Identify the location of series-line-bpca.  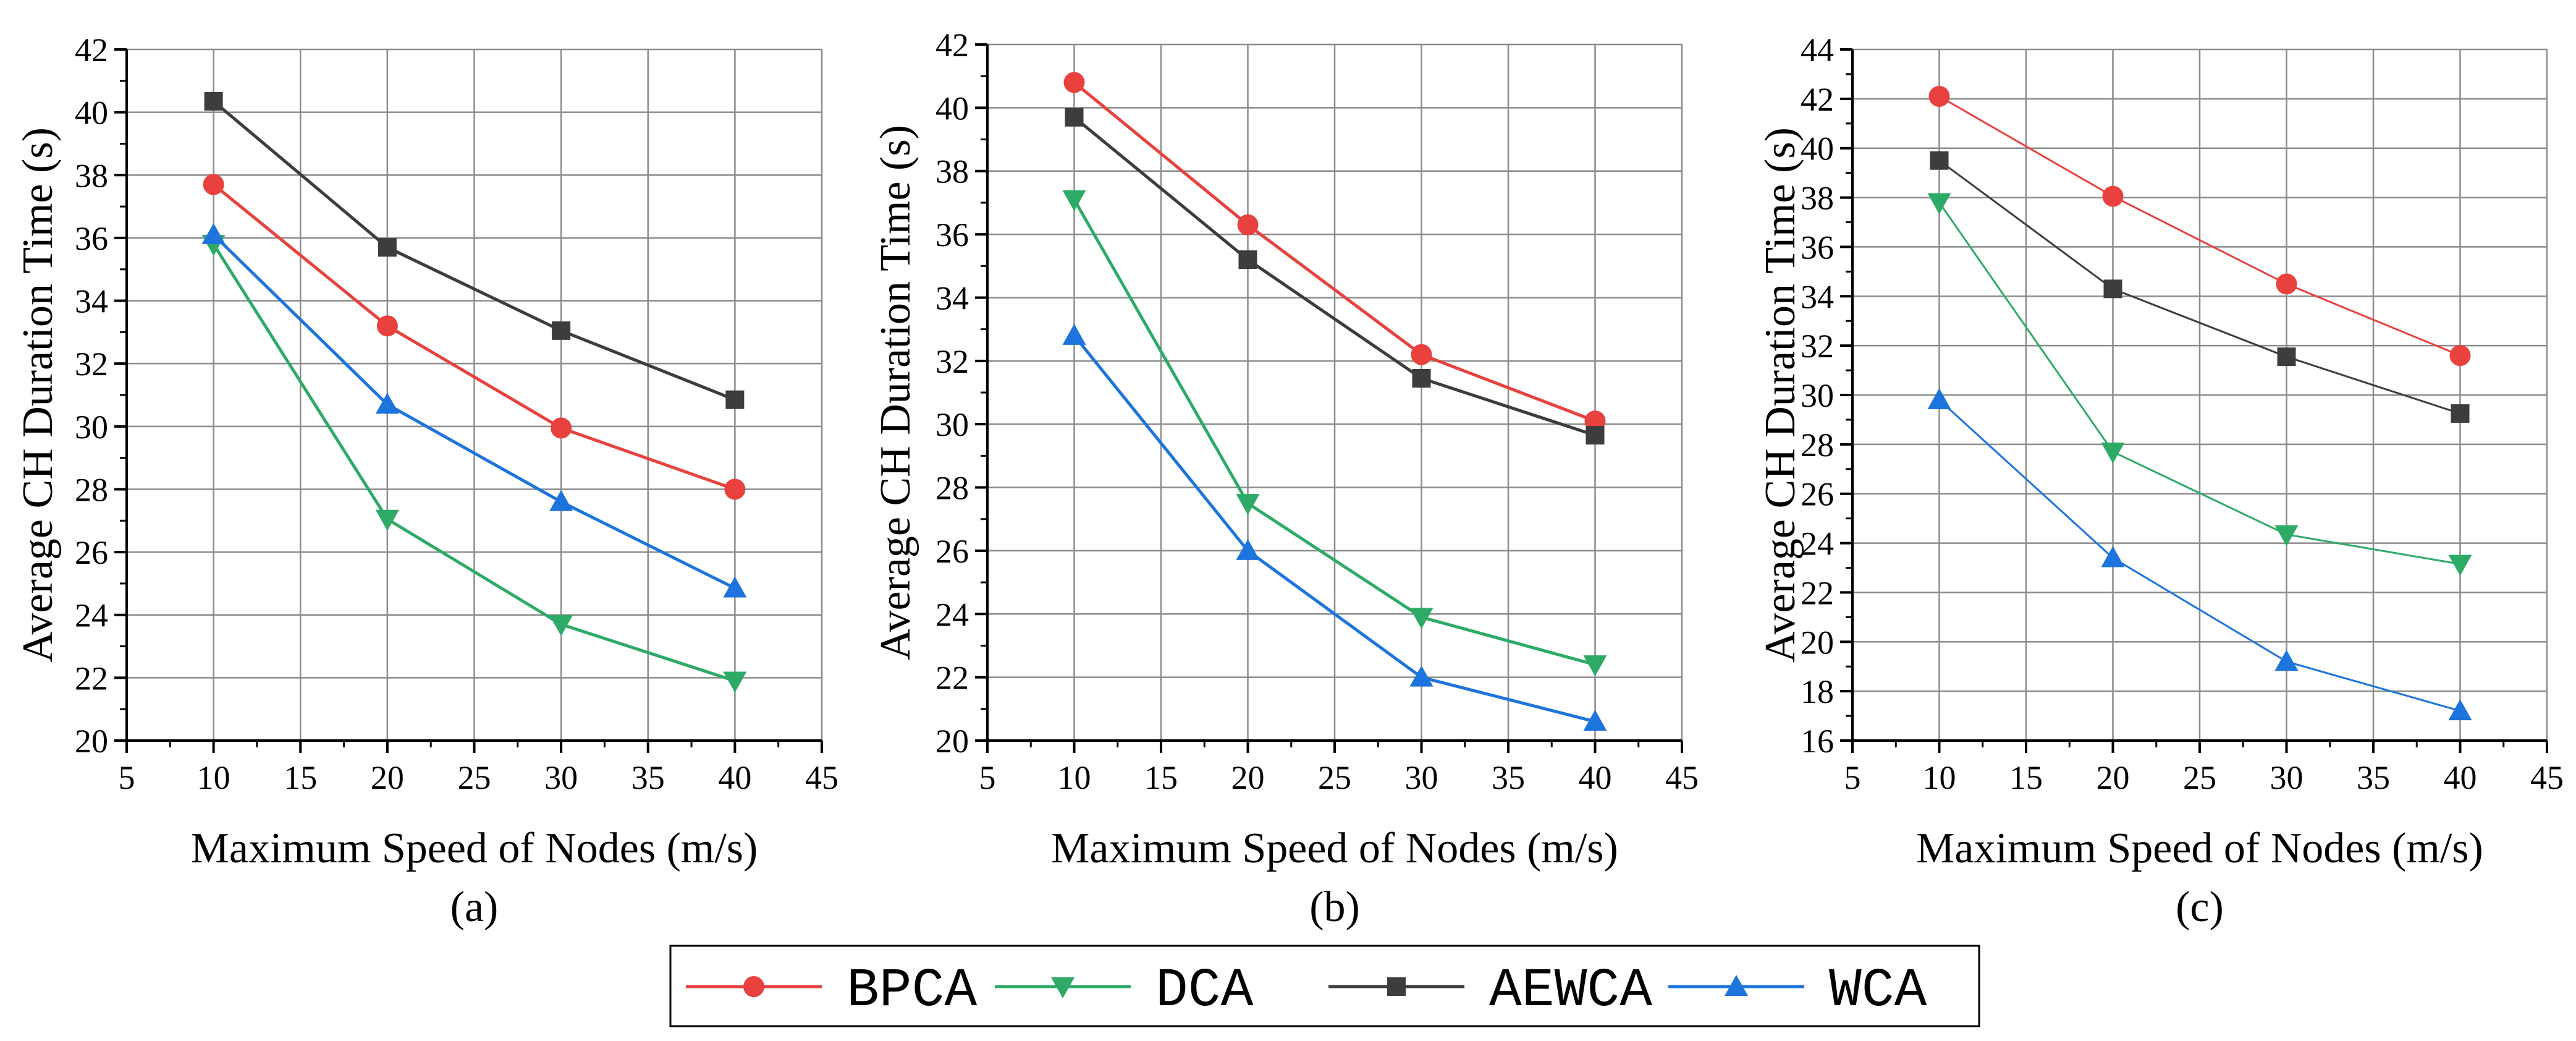
(2199, 226).